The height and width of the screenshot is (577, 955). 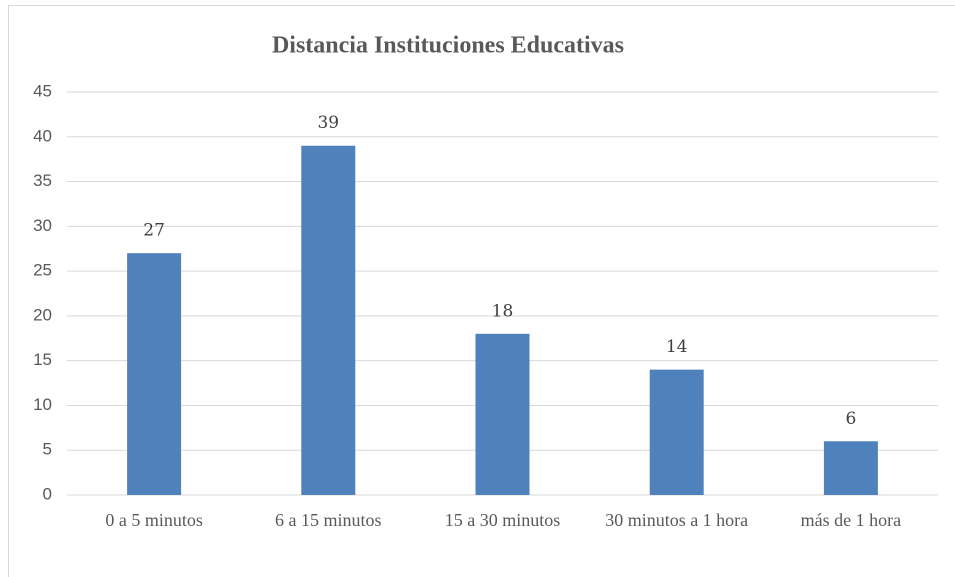 What do you see at coordinates (677, 520) in the screenshot?
I see `x-tick-label: 30 minutos a 1 hora` at bounding box center [677, 520].